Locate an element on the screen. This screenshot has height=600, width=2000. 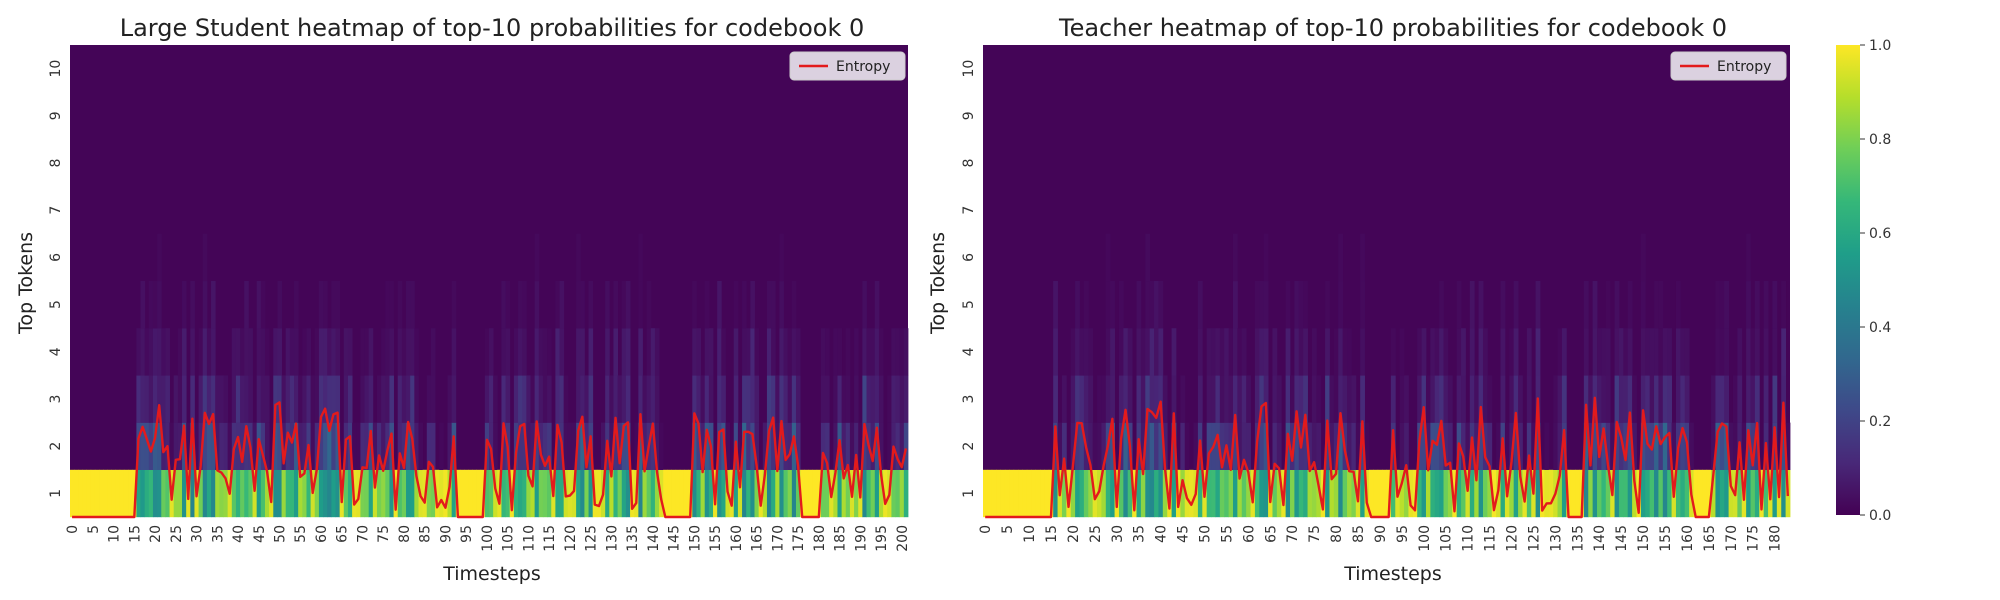
x-axis-label: Timesteps is located at coordinates (1392, 574).